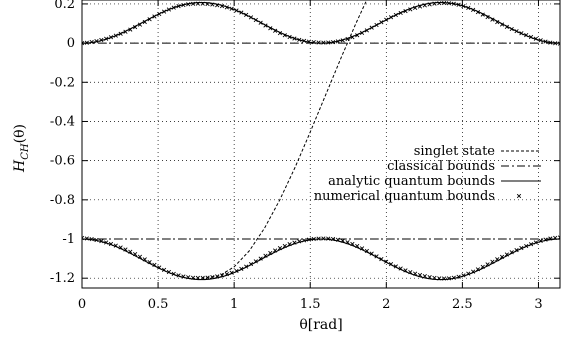  Describe the element at coordinates (321, 259) in the screenshot. I see `analytic-lower-bound` at that location.